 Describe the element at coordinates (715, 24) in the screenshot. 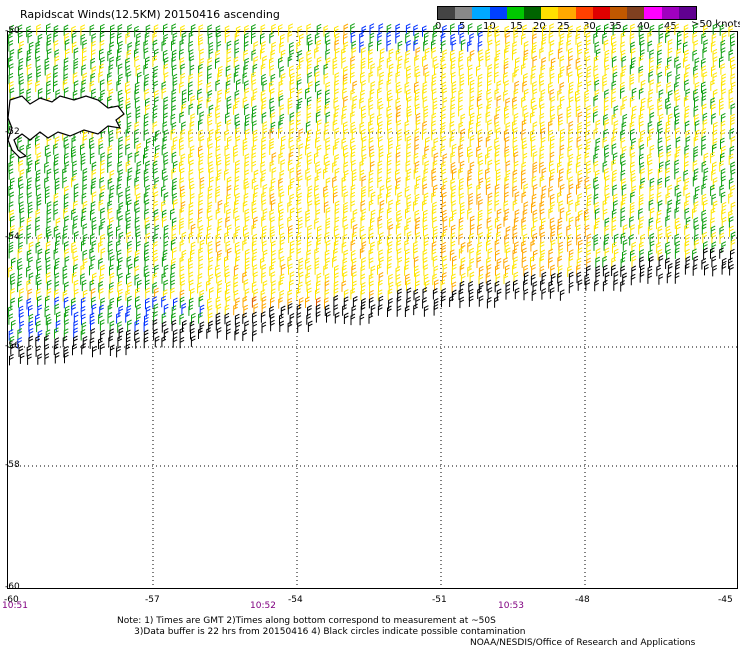

I see `legend-units: >50 knots` at that location.